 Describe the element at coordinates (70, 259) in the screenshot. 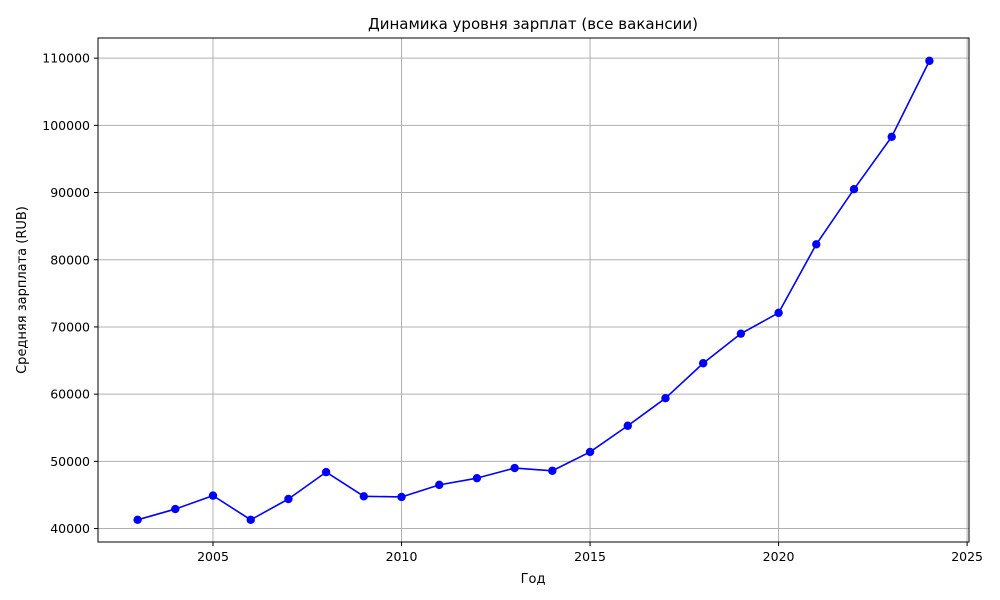

I see `y-tick-label: 80000` at that location.